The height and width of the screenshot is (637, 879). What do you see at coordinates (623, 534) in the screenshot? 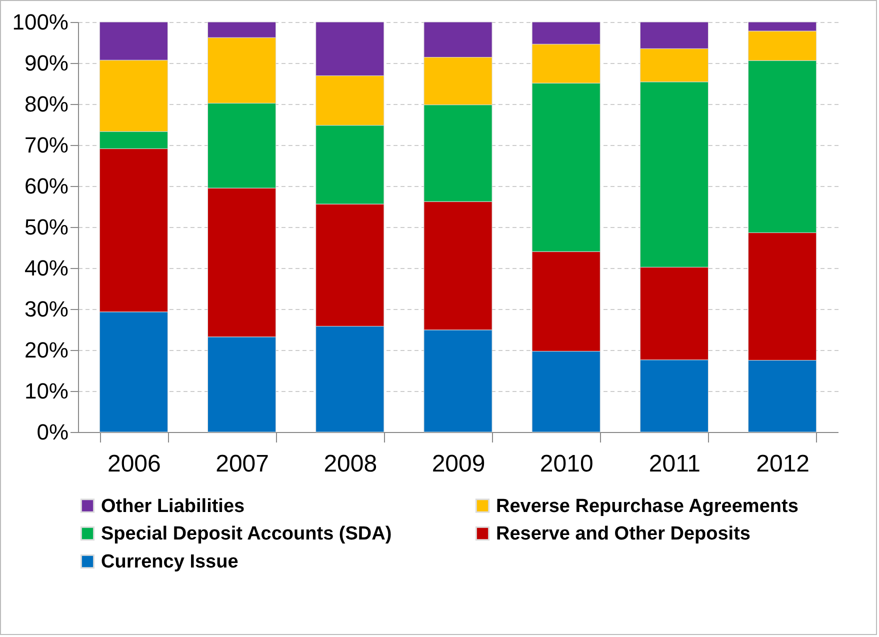
I see `legend-label: Reserve and Other Deposits` at bounding box center [623, 534].